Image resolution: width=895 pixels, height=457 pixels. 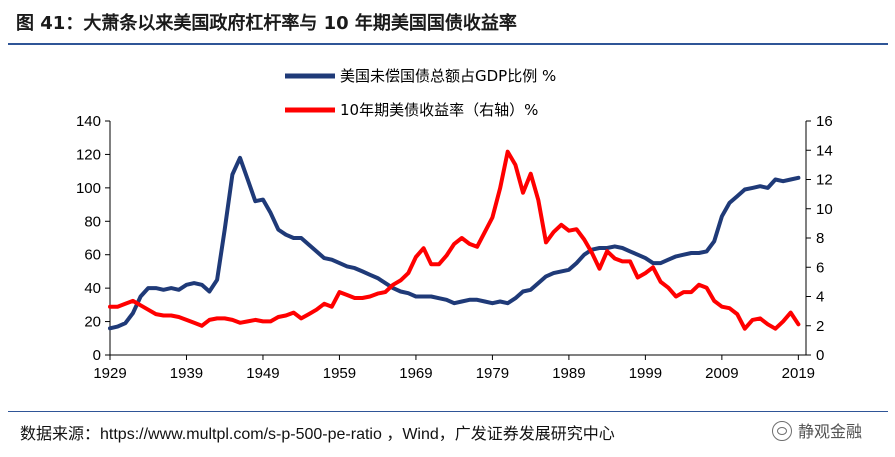 I want to click on source-rule, so click(x=448, y=411).